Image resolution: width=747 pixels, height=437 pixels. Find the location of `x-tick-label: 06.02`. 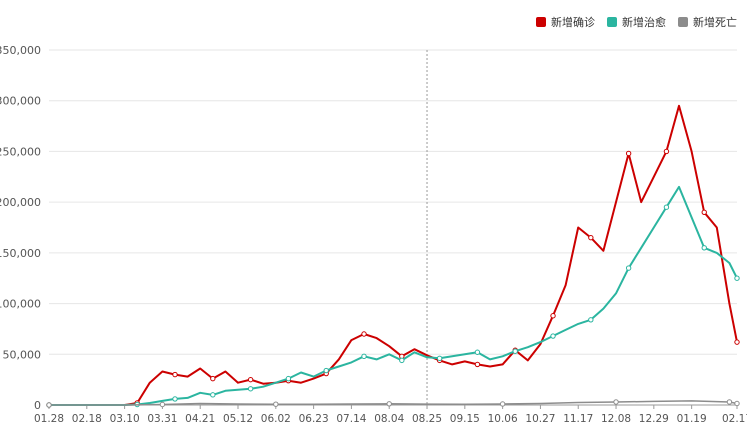

x-tick-label: 06.02 is located at coordinates (276, 419).